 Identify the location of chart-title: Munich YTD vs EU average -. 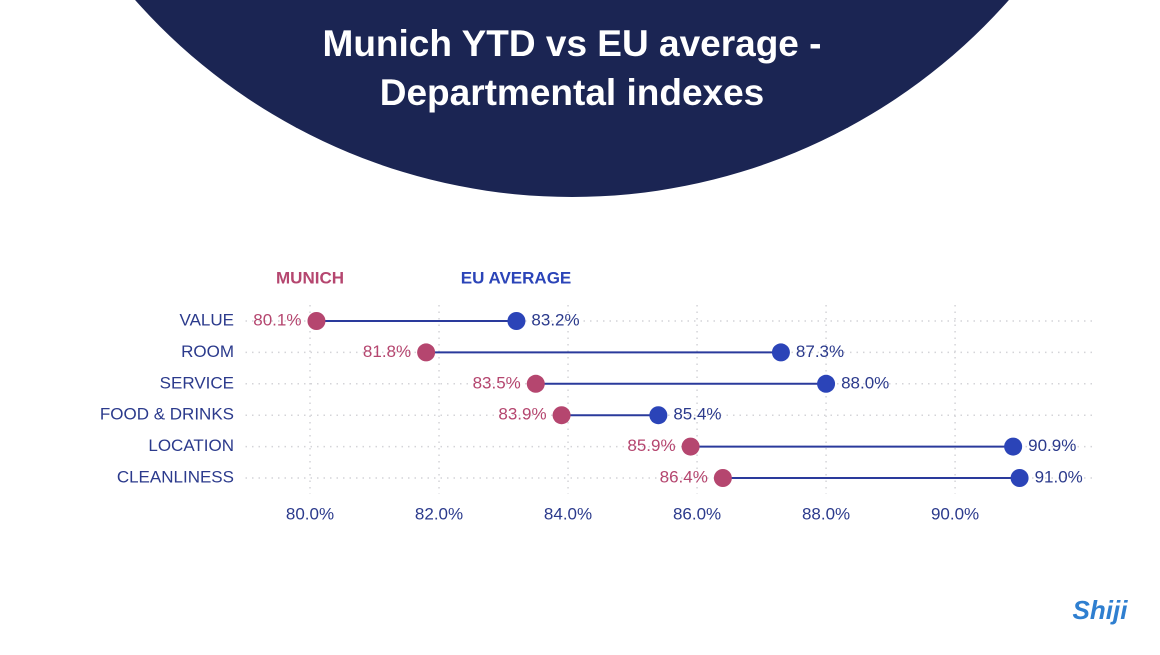
(572, 43).